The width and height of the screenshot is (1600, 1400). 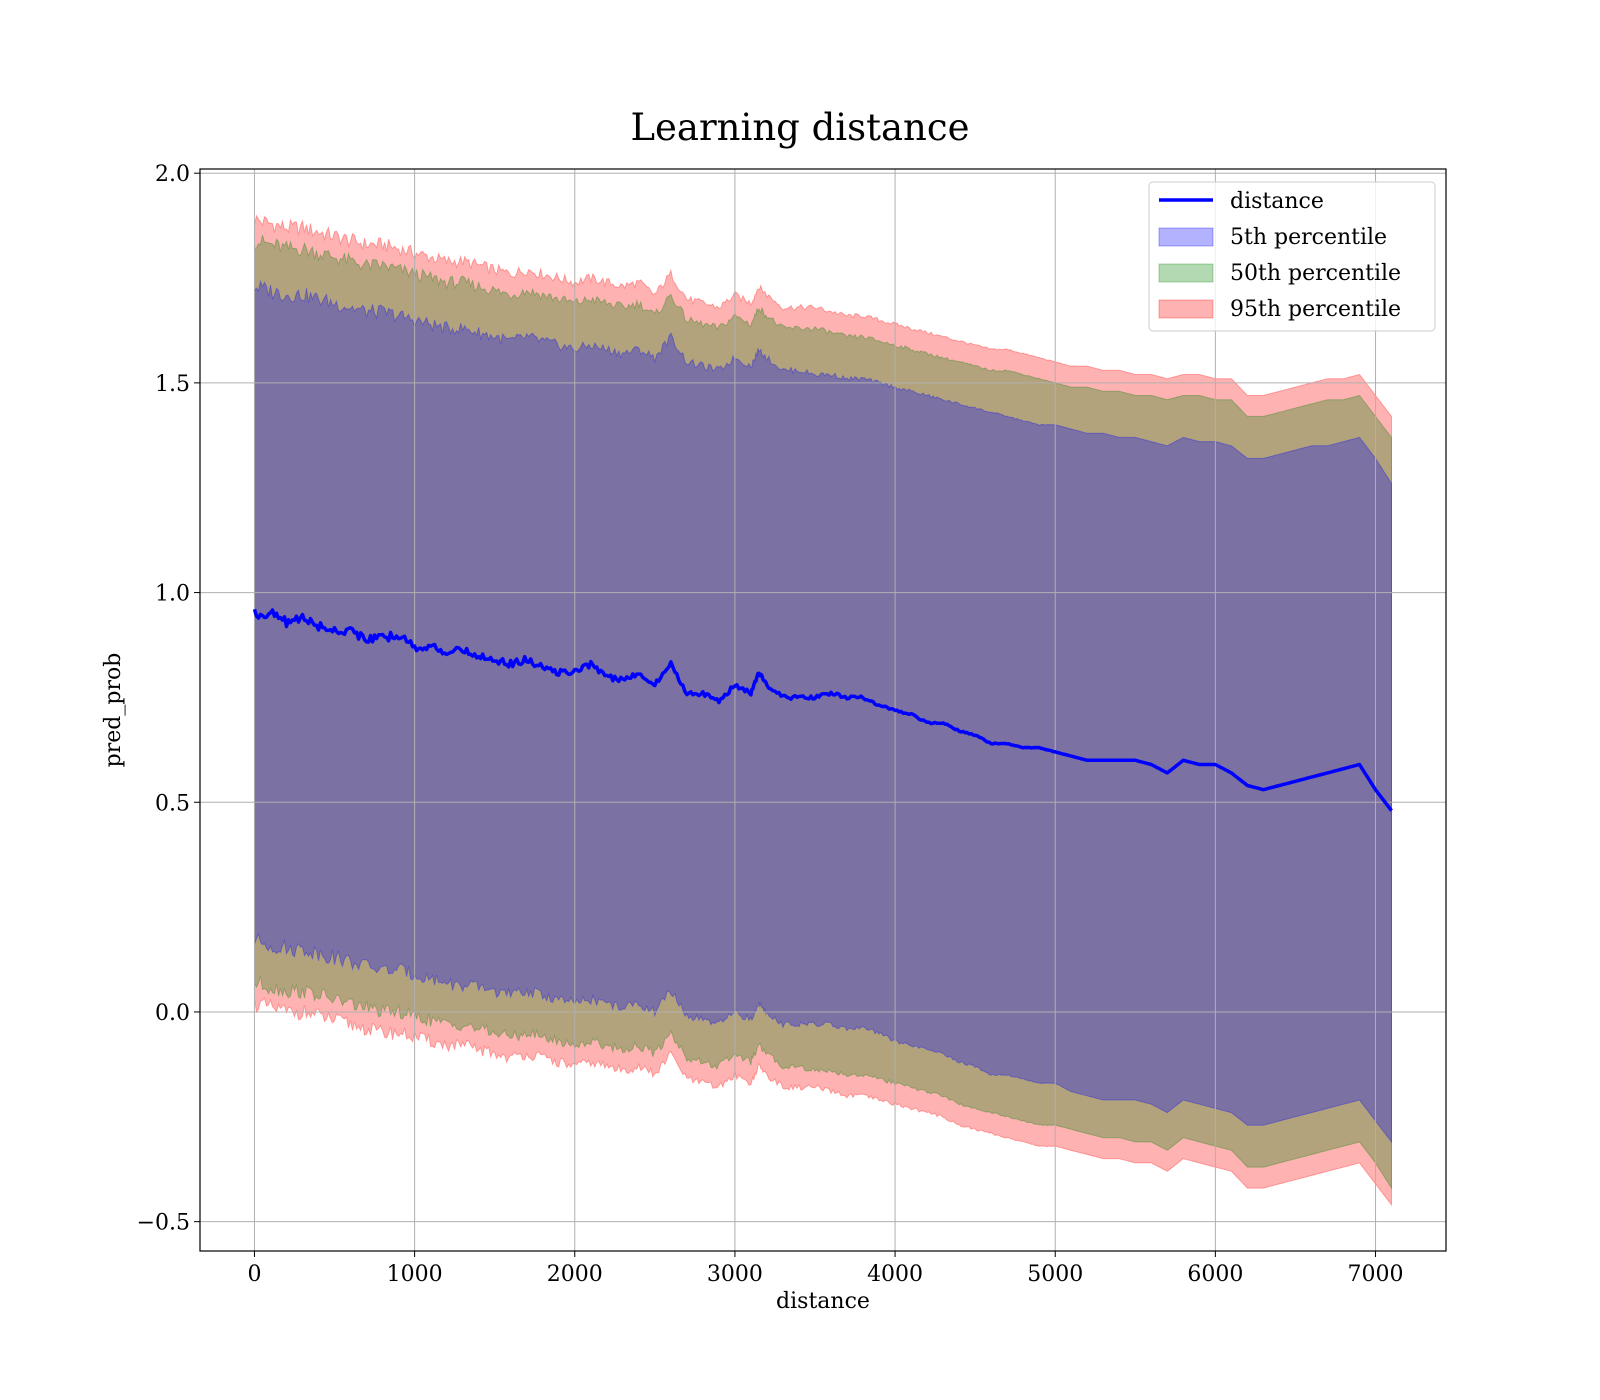 What do you see at coordinates (1315, 309) in the screenshot?
I see `legend-label-95th: 95th percentile` at bounding box center [1315, 309].